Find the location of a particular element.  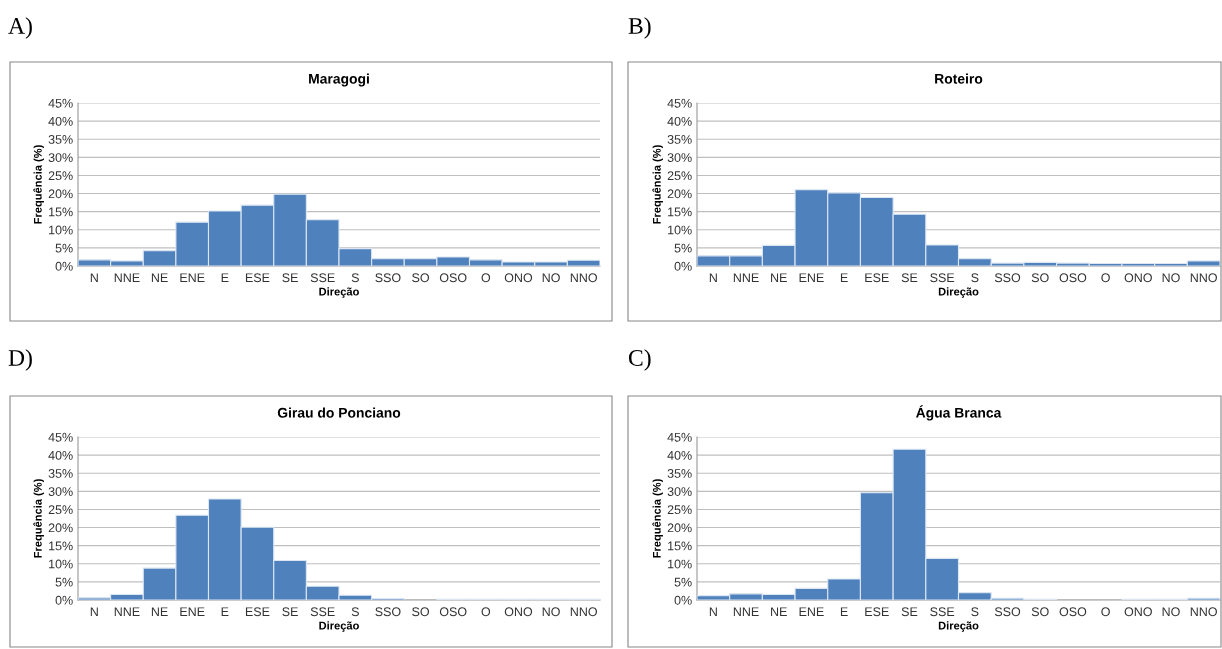

chart-title: Água Branca is located at coordinates (959, 413).